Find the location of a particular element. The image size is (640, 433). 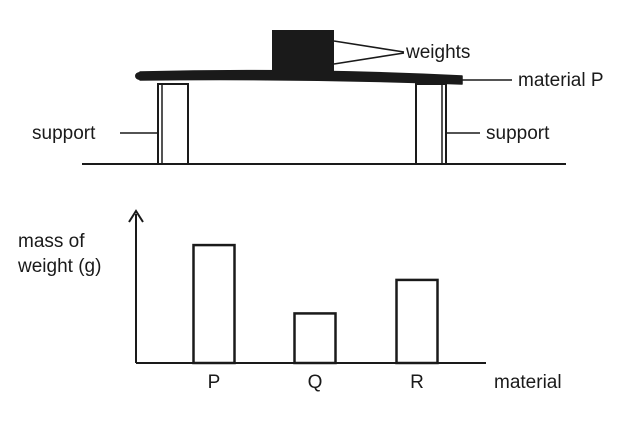

category-label-q: Q is located at coordinates (315, 382).